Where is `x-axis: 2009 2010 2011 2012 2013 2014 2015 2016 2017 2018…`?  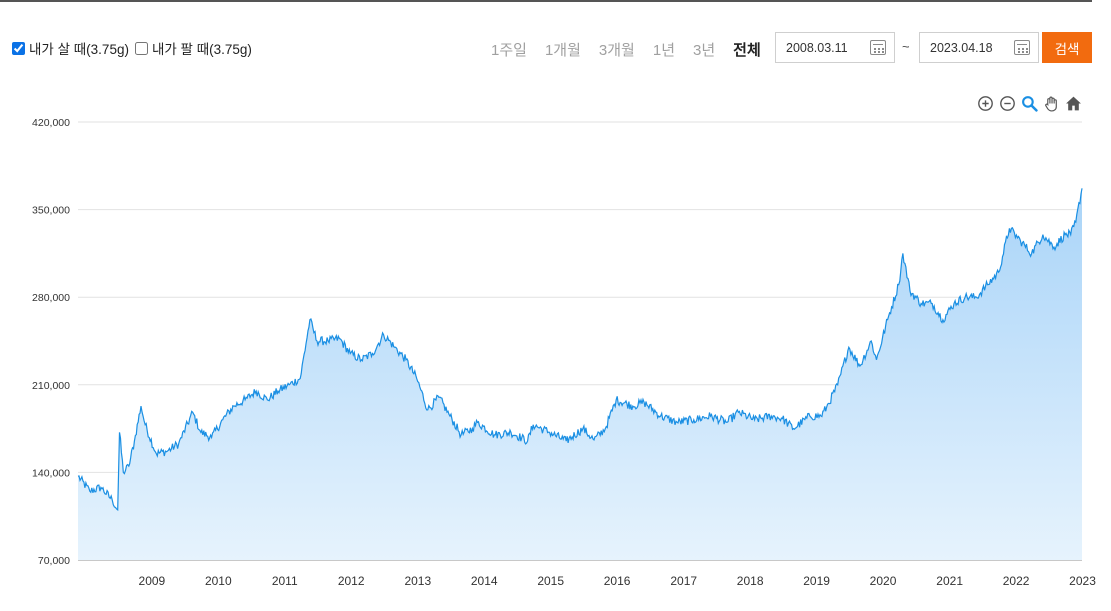 x-axis: 2009 2010 2011 2012 2013 2014 2015 2016 2017 2018… is located at coordinates (618, 581).